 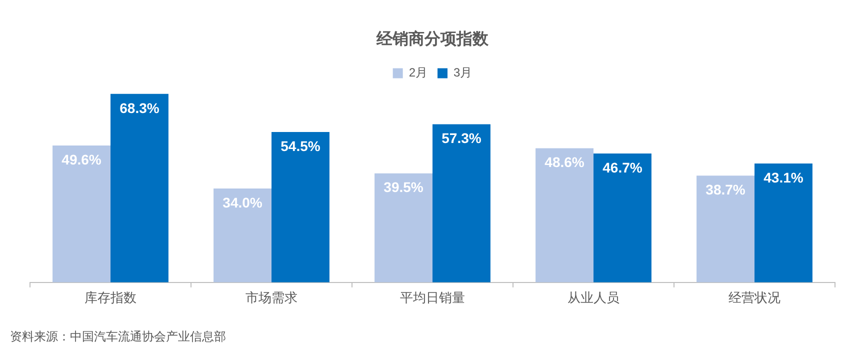 I want to click on data-label: 57.3%, so click(x=462, y=138).